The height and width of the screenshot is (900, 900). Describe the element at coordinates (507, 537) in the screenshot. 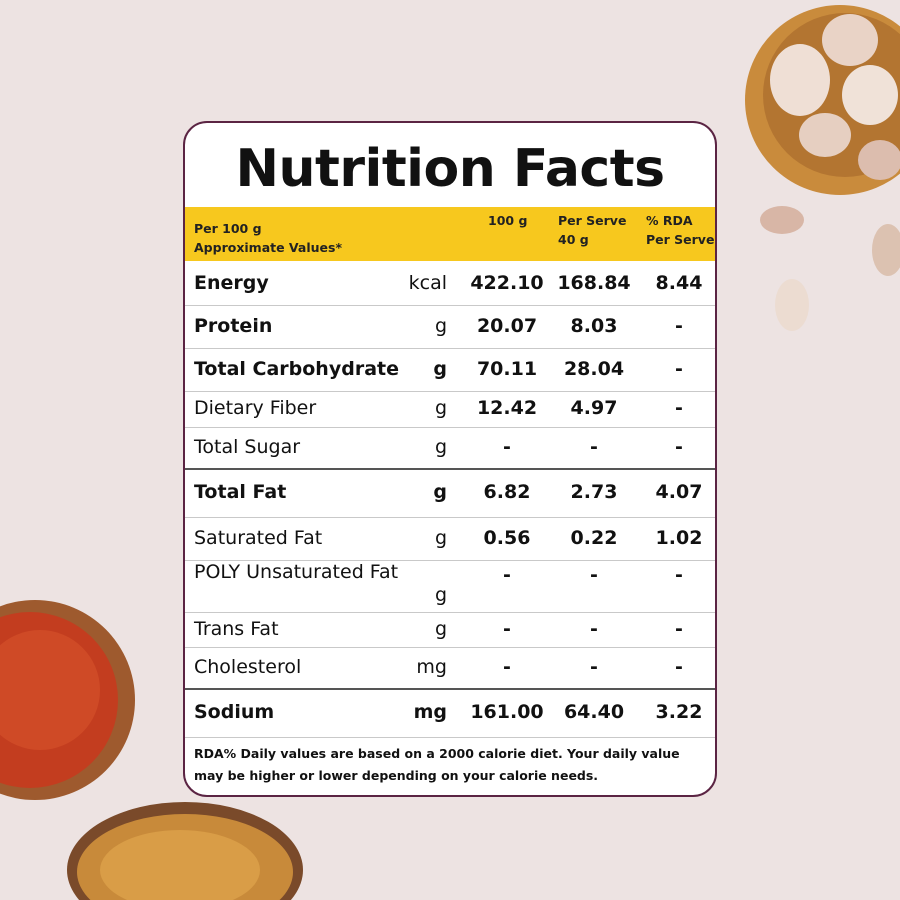

I see `row-value: 0.56` at that location.